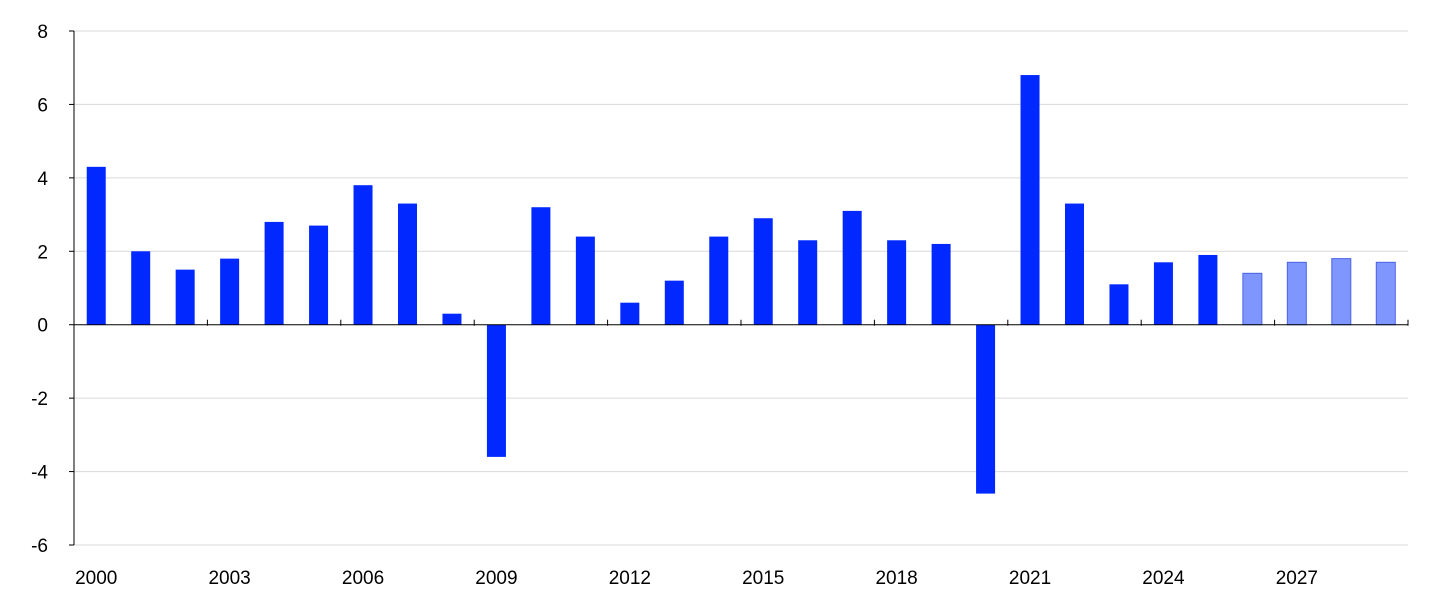 This screenshot has height=604, width=1445. I want to click on bar-2011, so click(585, 280).